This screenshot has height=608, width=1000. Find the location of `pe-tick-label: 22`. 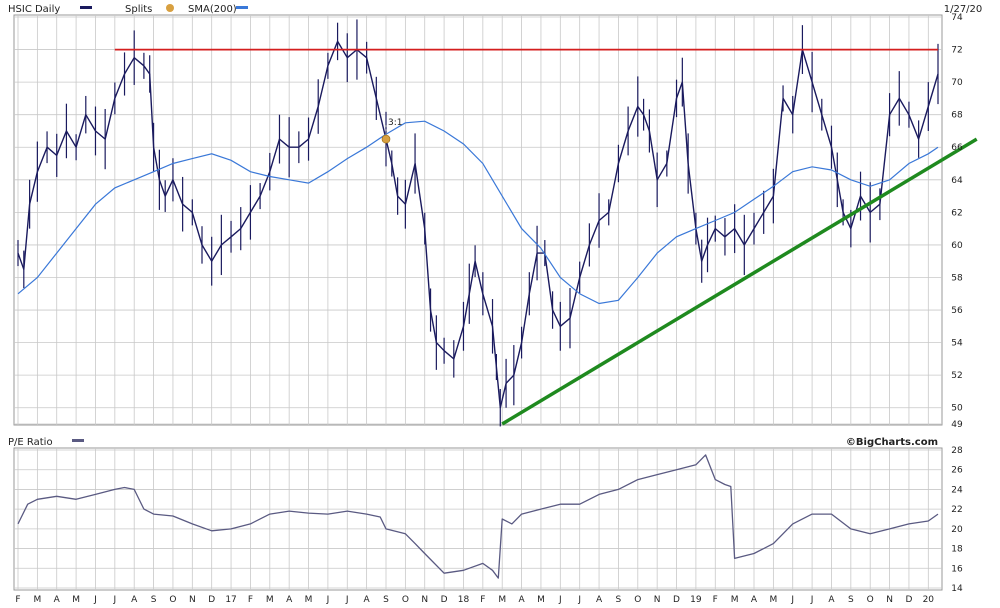

pe-tick-label: 22 is located at coordinates (956, 510).